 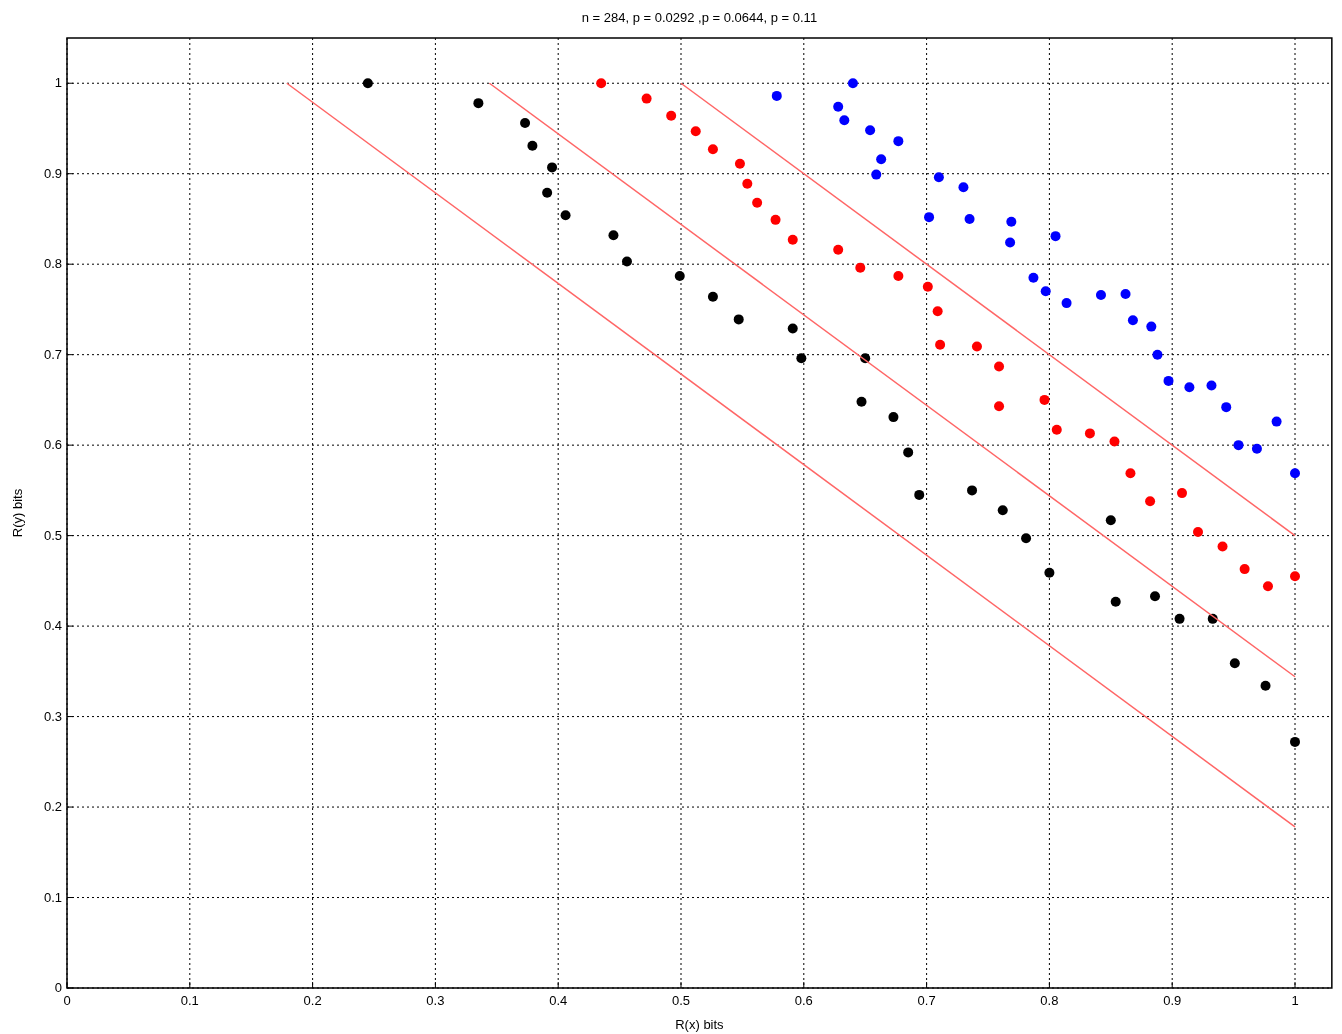 I want to click on y-tick-label: 0.5, so click(x=52, y=535).